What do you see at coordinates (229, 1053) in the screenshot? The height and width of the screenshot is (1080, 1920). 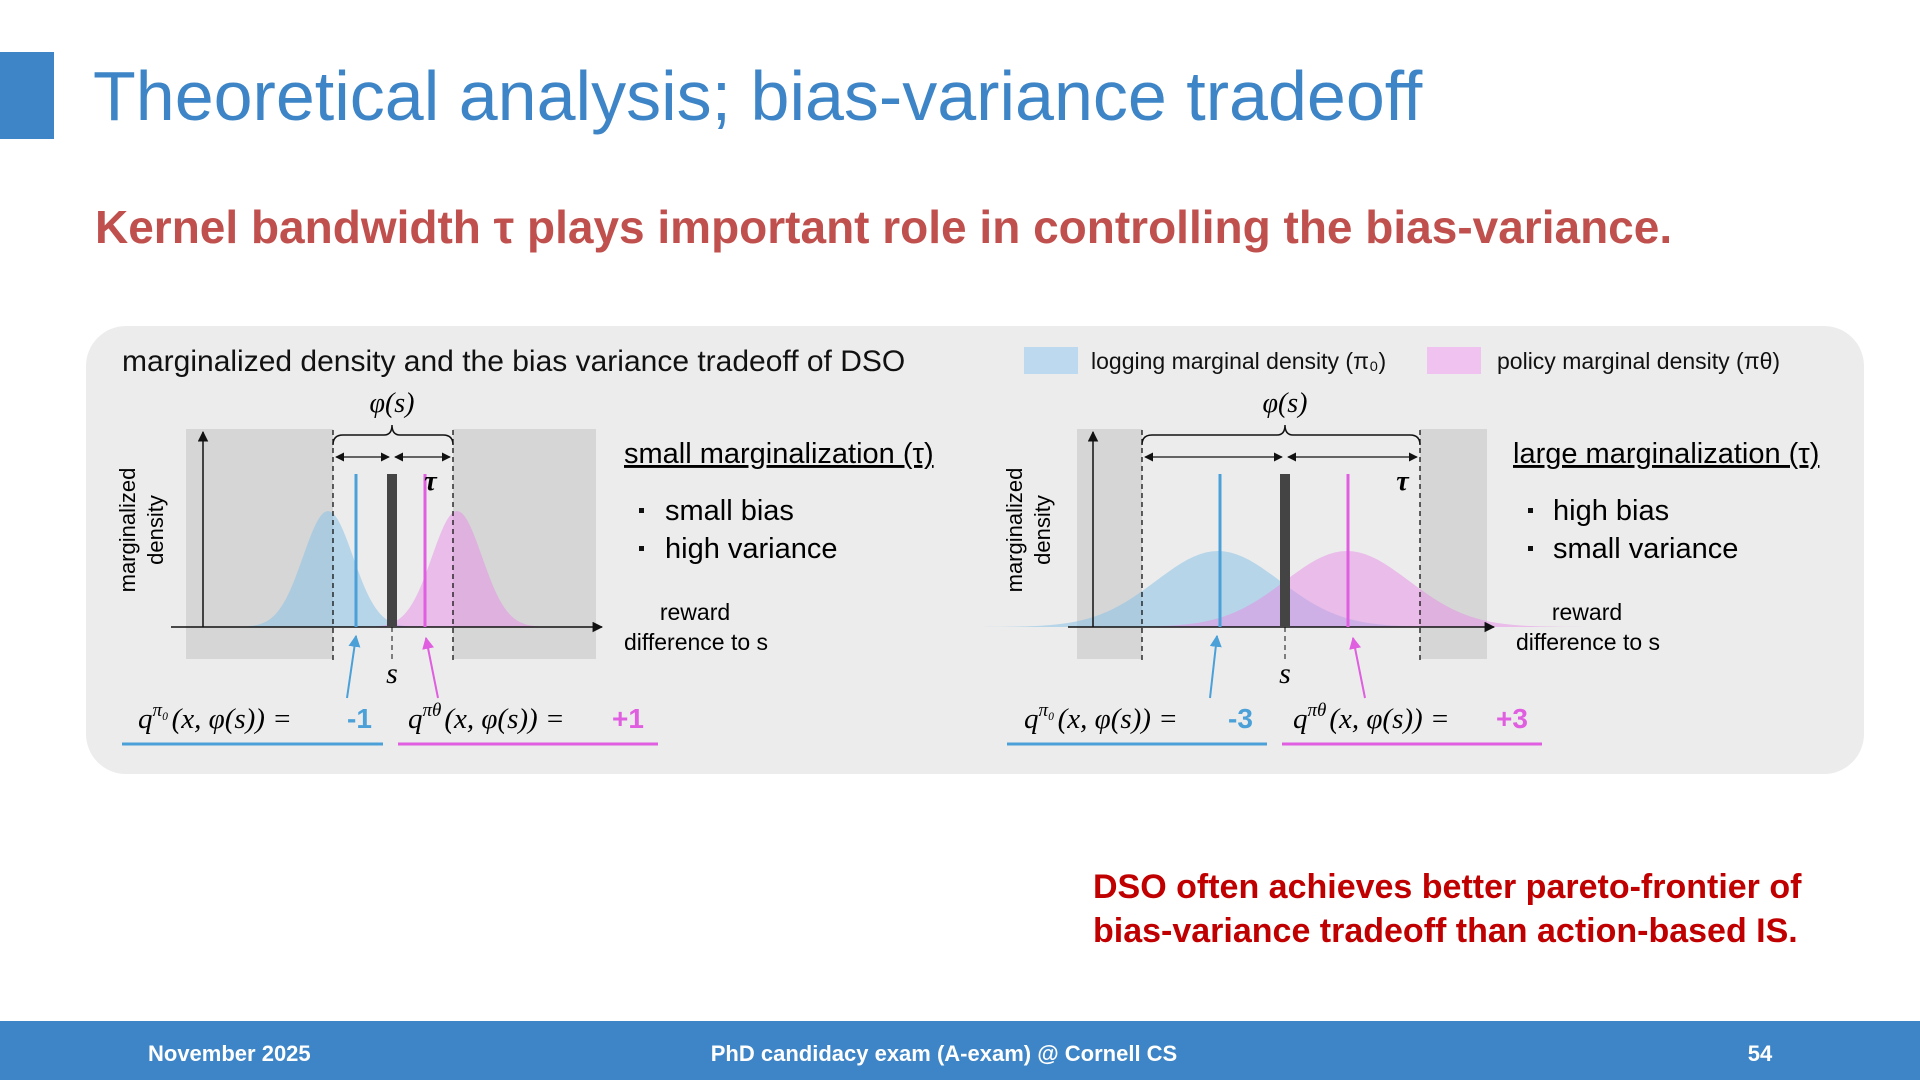 I see `footer-date: November 2025` at bounding box center [229, 1053].